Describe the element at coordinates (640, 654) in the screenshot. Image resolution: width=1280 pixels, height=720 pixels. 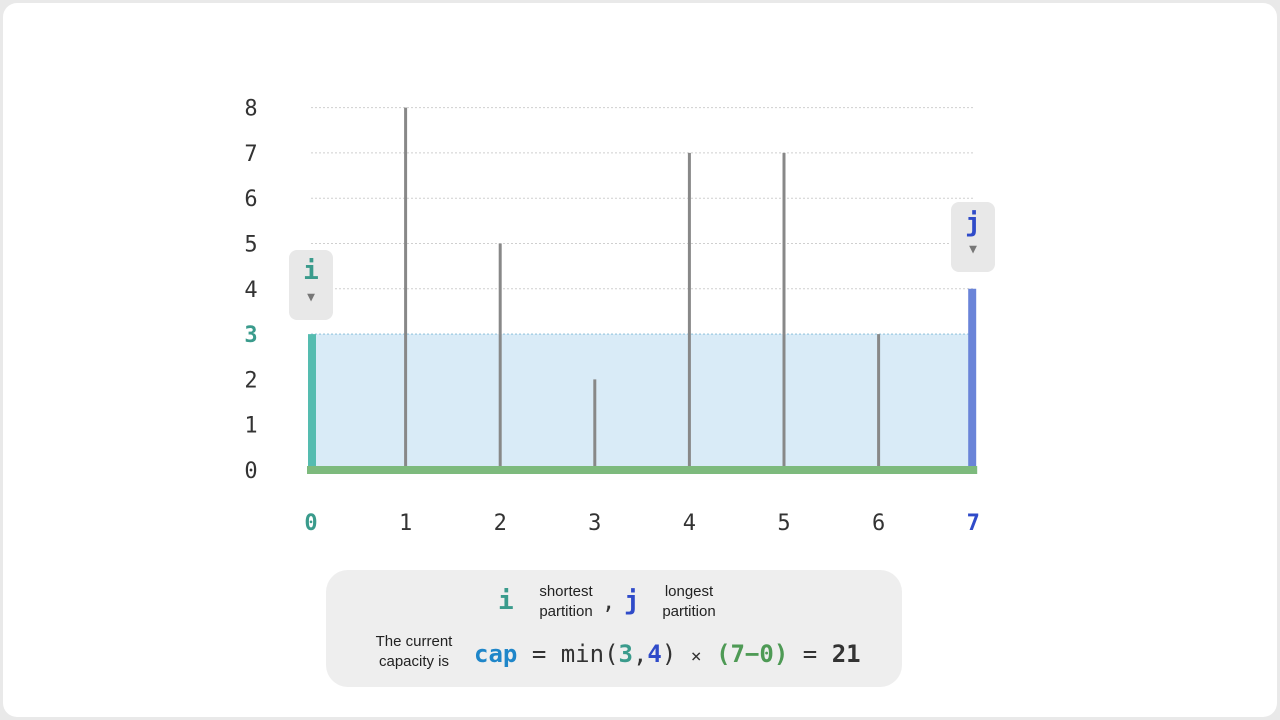
I see `formula-comma: ,` at that location.